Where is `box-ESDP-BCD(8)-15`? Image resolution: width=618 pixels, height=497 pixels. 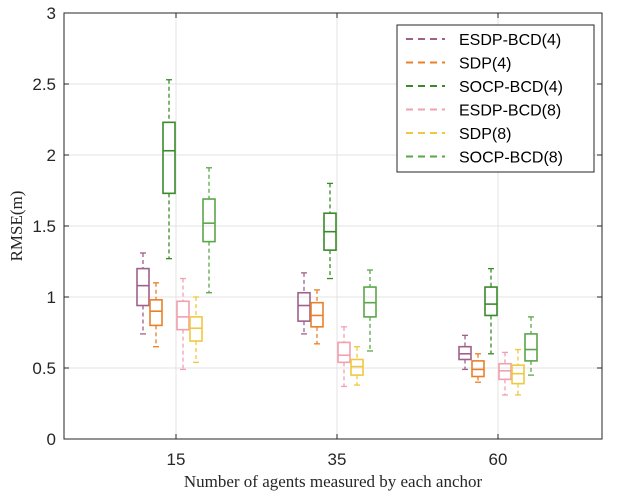
box-ESDP-BCD(8)-15 is located at coordinates (183, 324).